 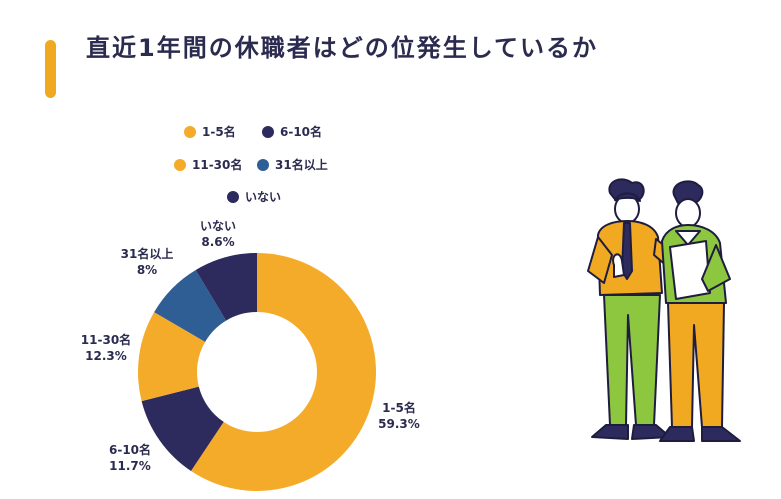 What do you see at coordinates (301, 131) in the screenshot?
I see `legend-label: 6-10名` at bounding box center [301, 131].